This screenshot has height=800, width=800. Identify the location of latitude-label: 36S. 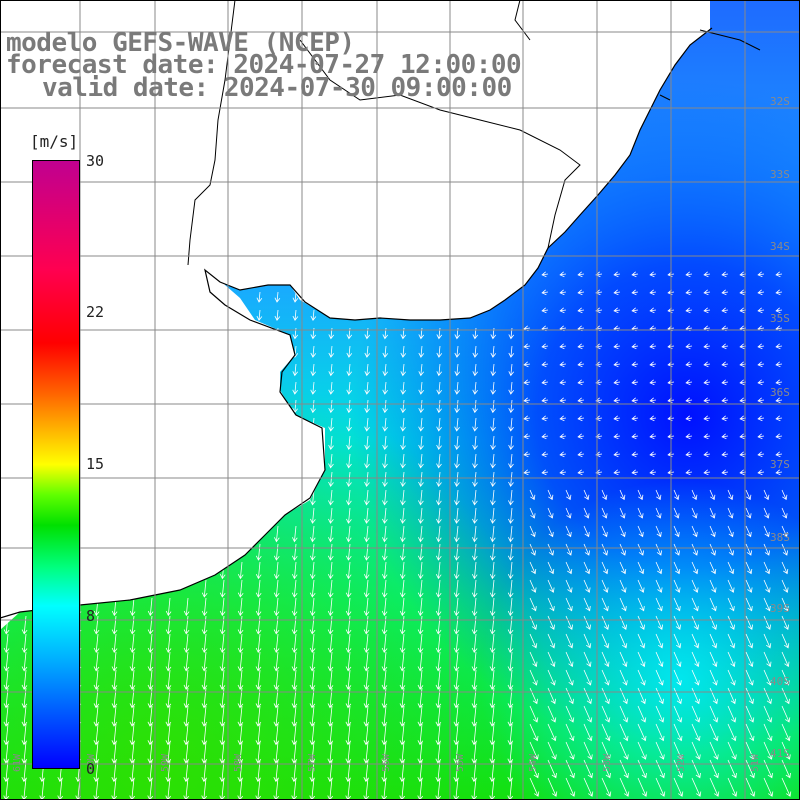
(780, 392).